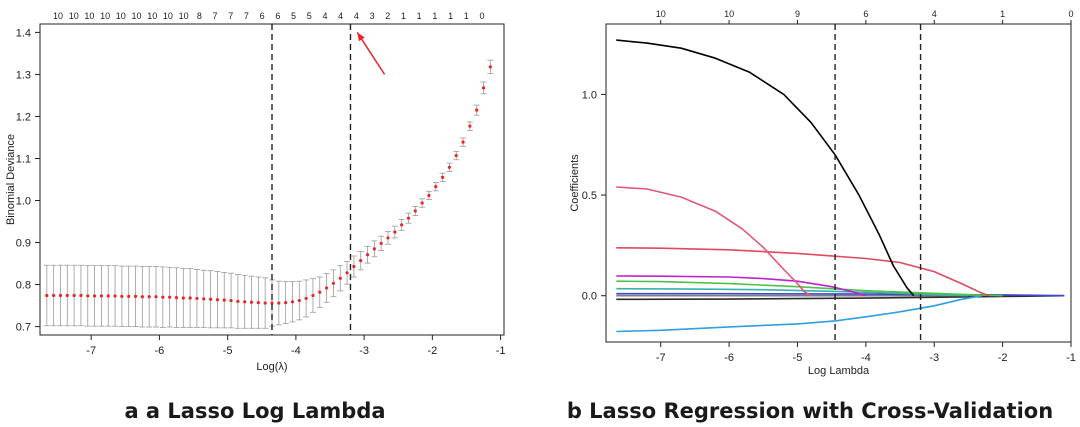 This screenshot has width=1080, height=427. I want to click on caption-right: b Lasso Regression with Cross-Validation, so click(810, 411).